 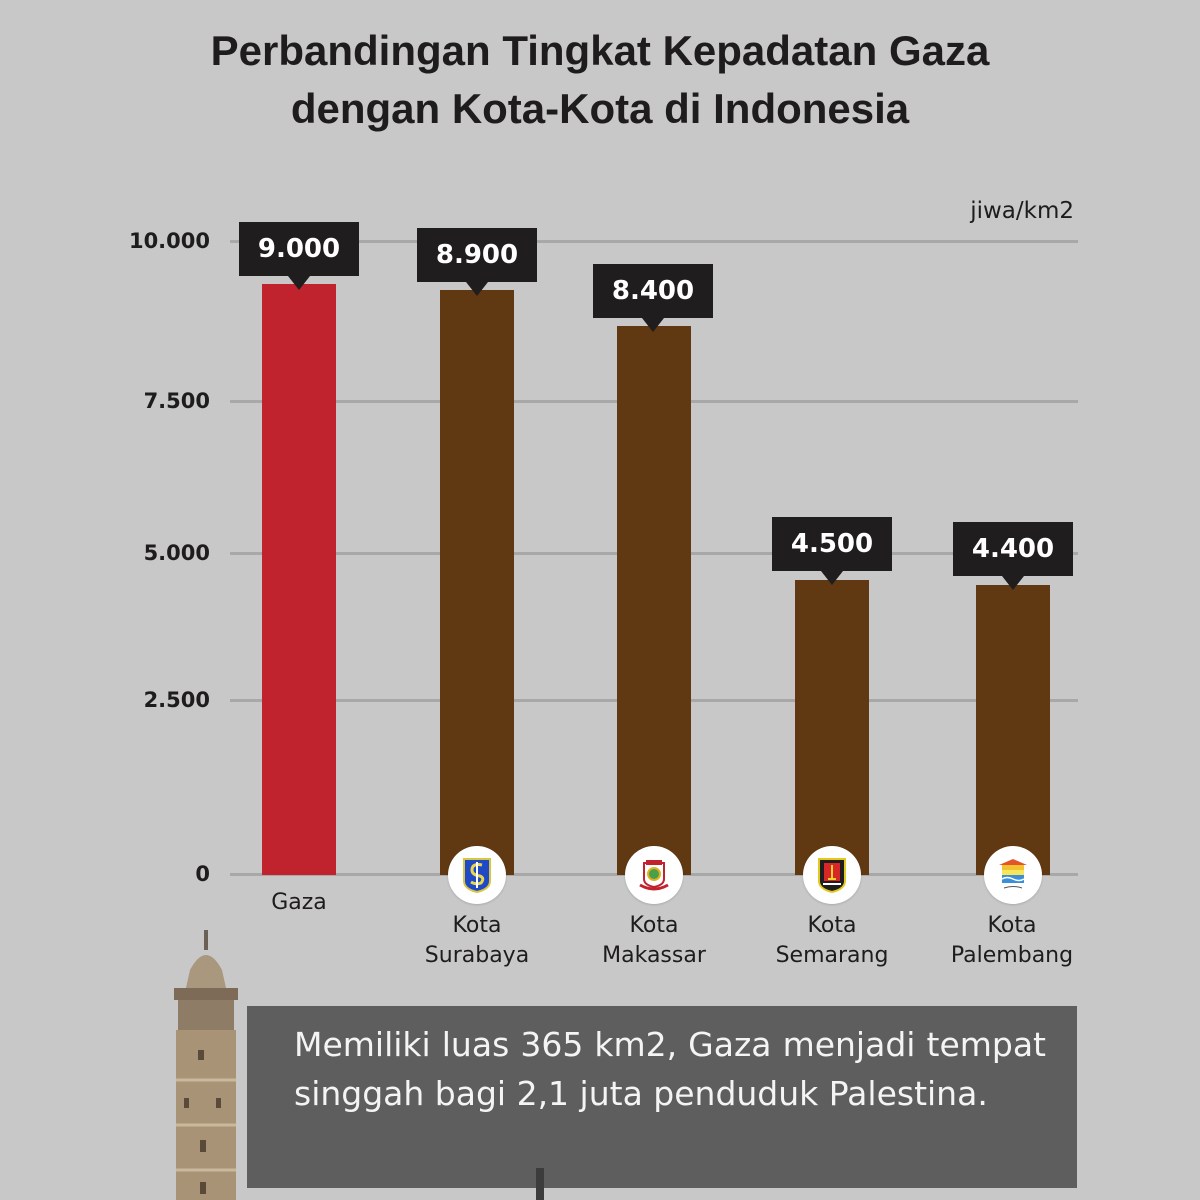 I want to click on semarang-emblem-icon, so click(x=832, y=875).